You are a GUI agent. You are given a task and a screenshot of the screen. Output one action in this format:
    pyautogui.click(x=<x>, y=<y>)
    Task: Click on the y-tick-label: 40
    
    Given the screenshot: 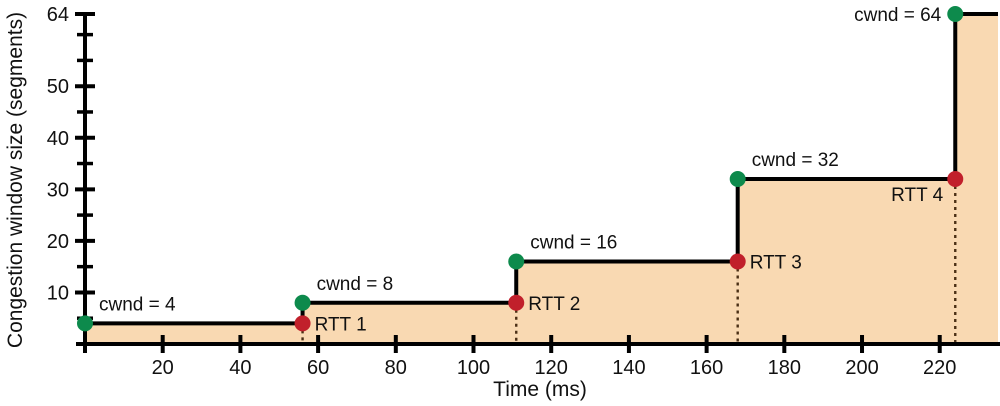 What is the action you would take?
    pyautogui.click(x=58, y=139)
    